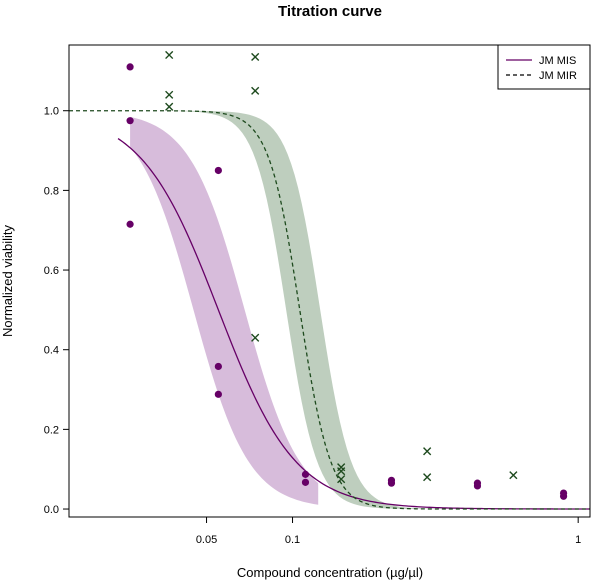 This screenshot has height=583, width=599. Describe the element at coordinates (51, 112) in the screenshot. I see `y-tick-label: 1.0` at that location.